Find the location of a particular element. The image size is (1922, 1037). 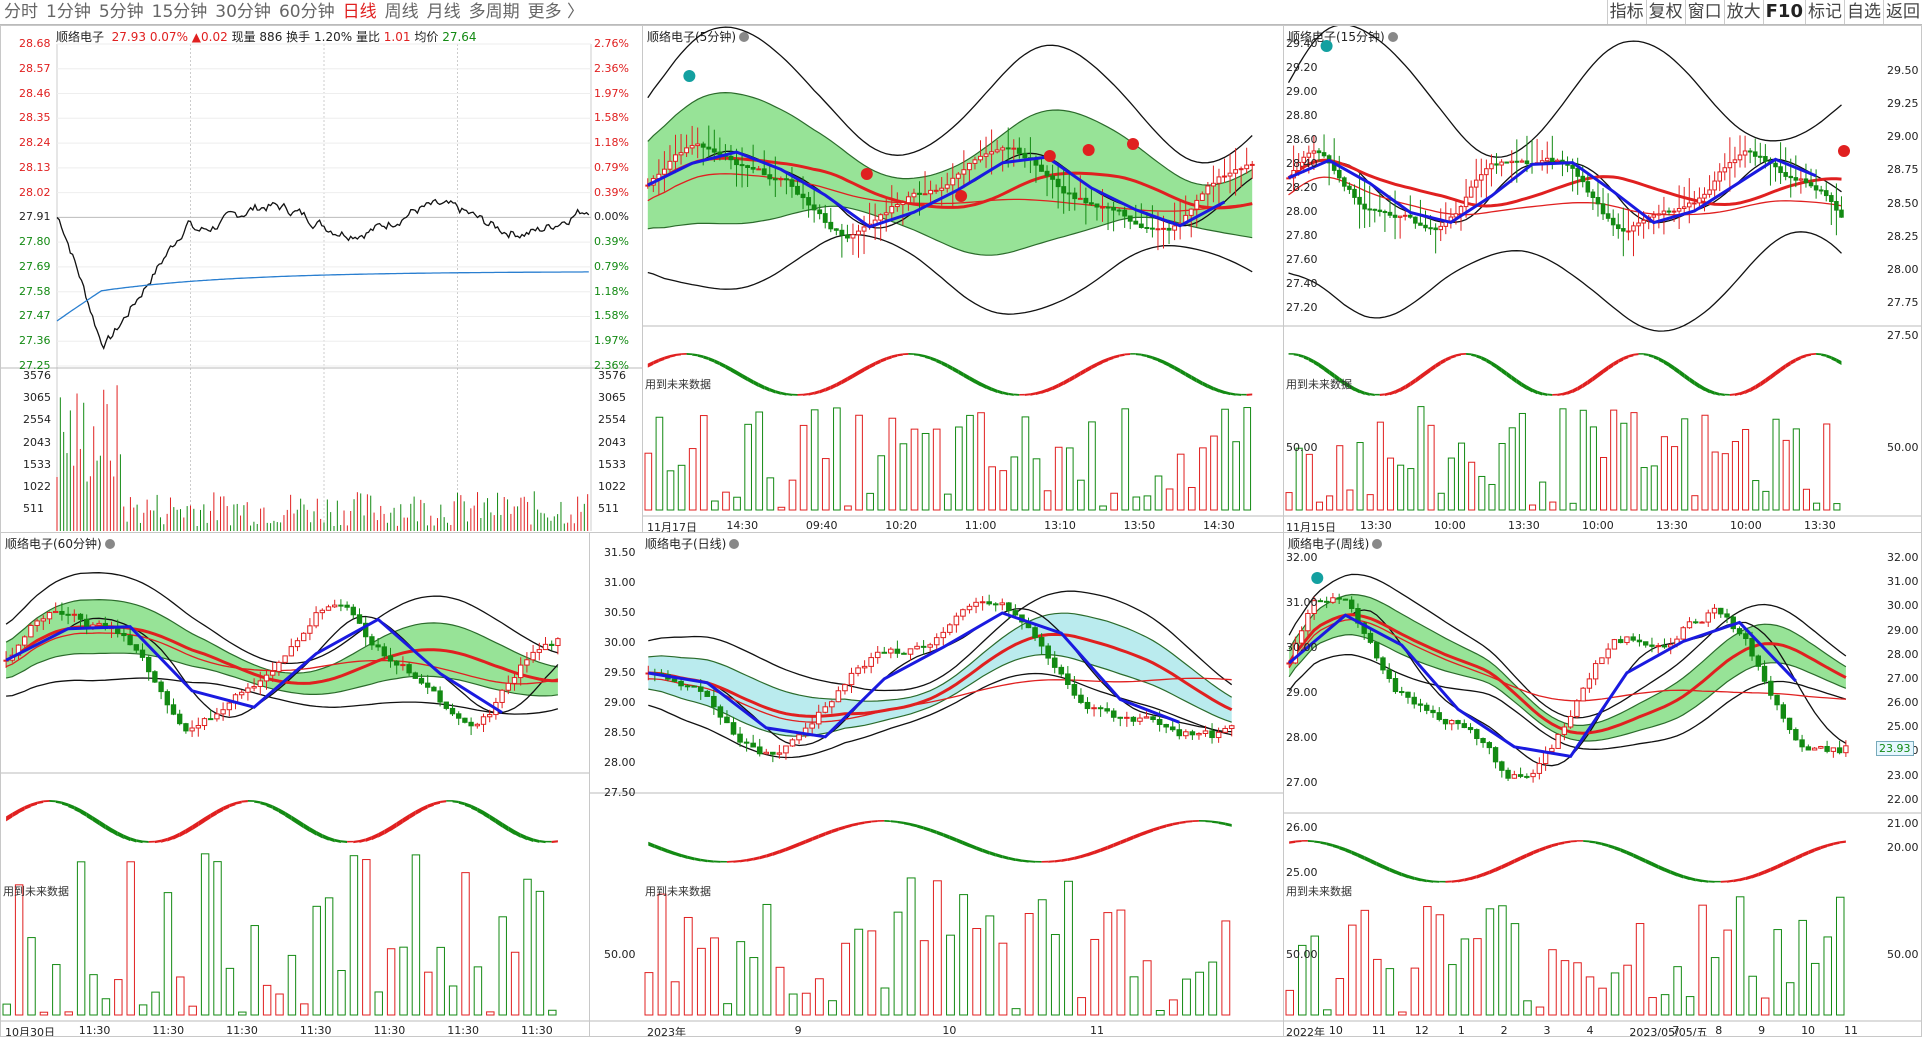

toolbar-button: 标记 is located at coordinates (1824, 12).